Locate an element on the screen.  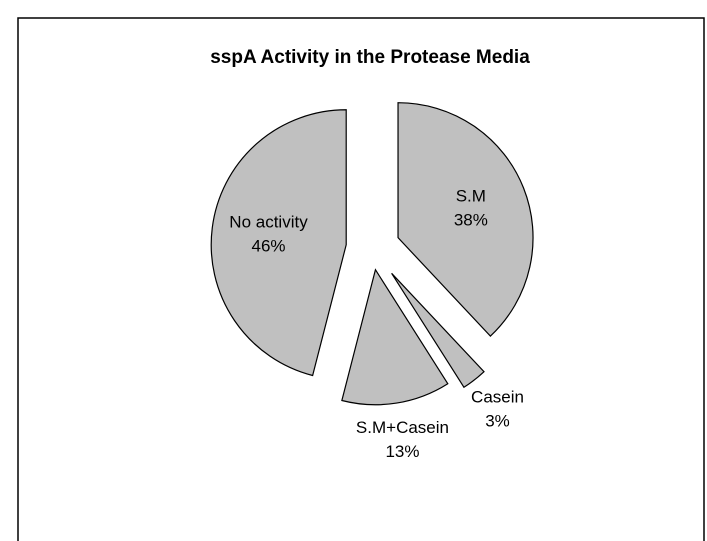
slice-label: S.M+Casein is located at coordinates (402, 427).